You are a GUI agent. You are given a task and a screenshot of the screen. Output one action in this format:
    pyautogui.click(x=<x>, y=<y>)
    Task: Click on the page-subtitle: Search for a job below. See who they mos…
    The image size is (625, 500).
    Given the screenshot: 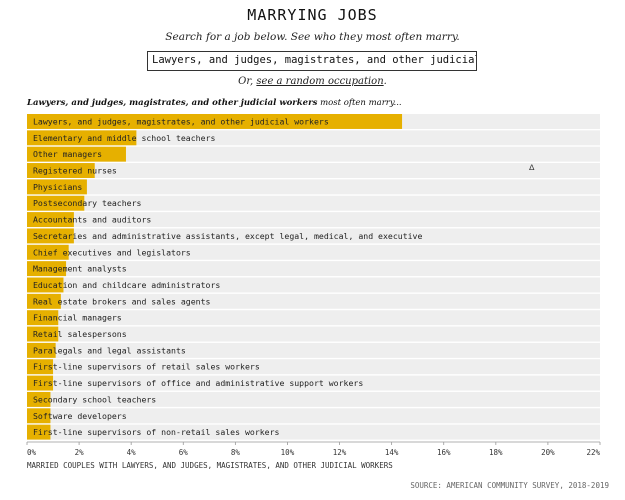 What is the action you would take?
    pyautogui.click(x=312, y=37)
    